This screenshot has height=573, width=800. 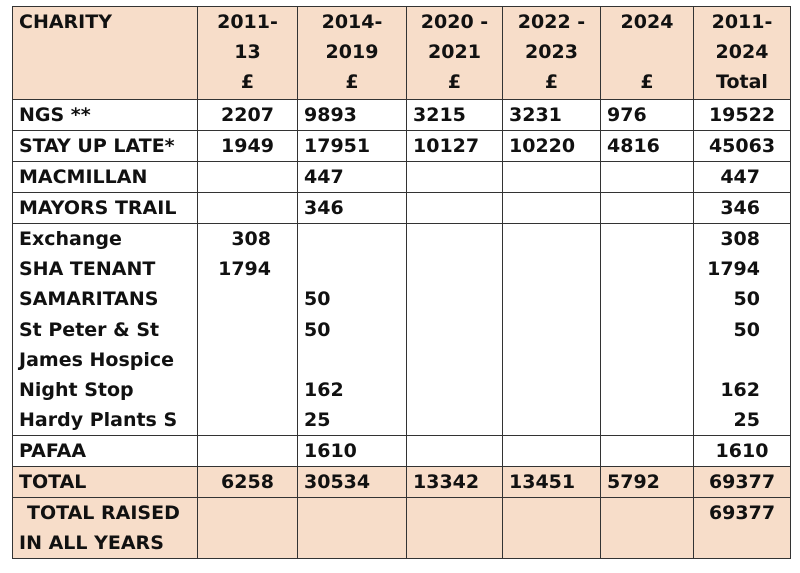 I want to click on cell: 3231, so click(x=551, y=115).